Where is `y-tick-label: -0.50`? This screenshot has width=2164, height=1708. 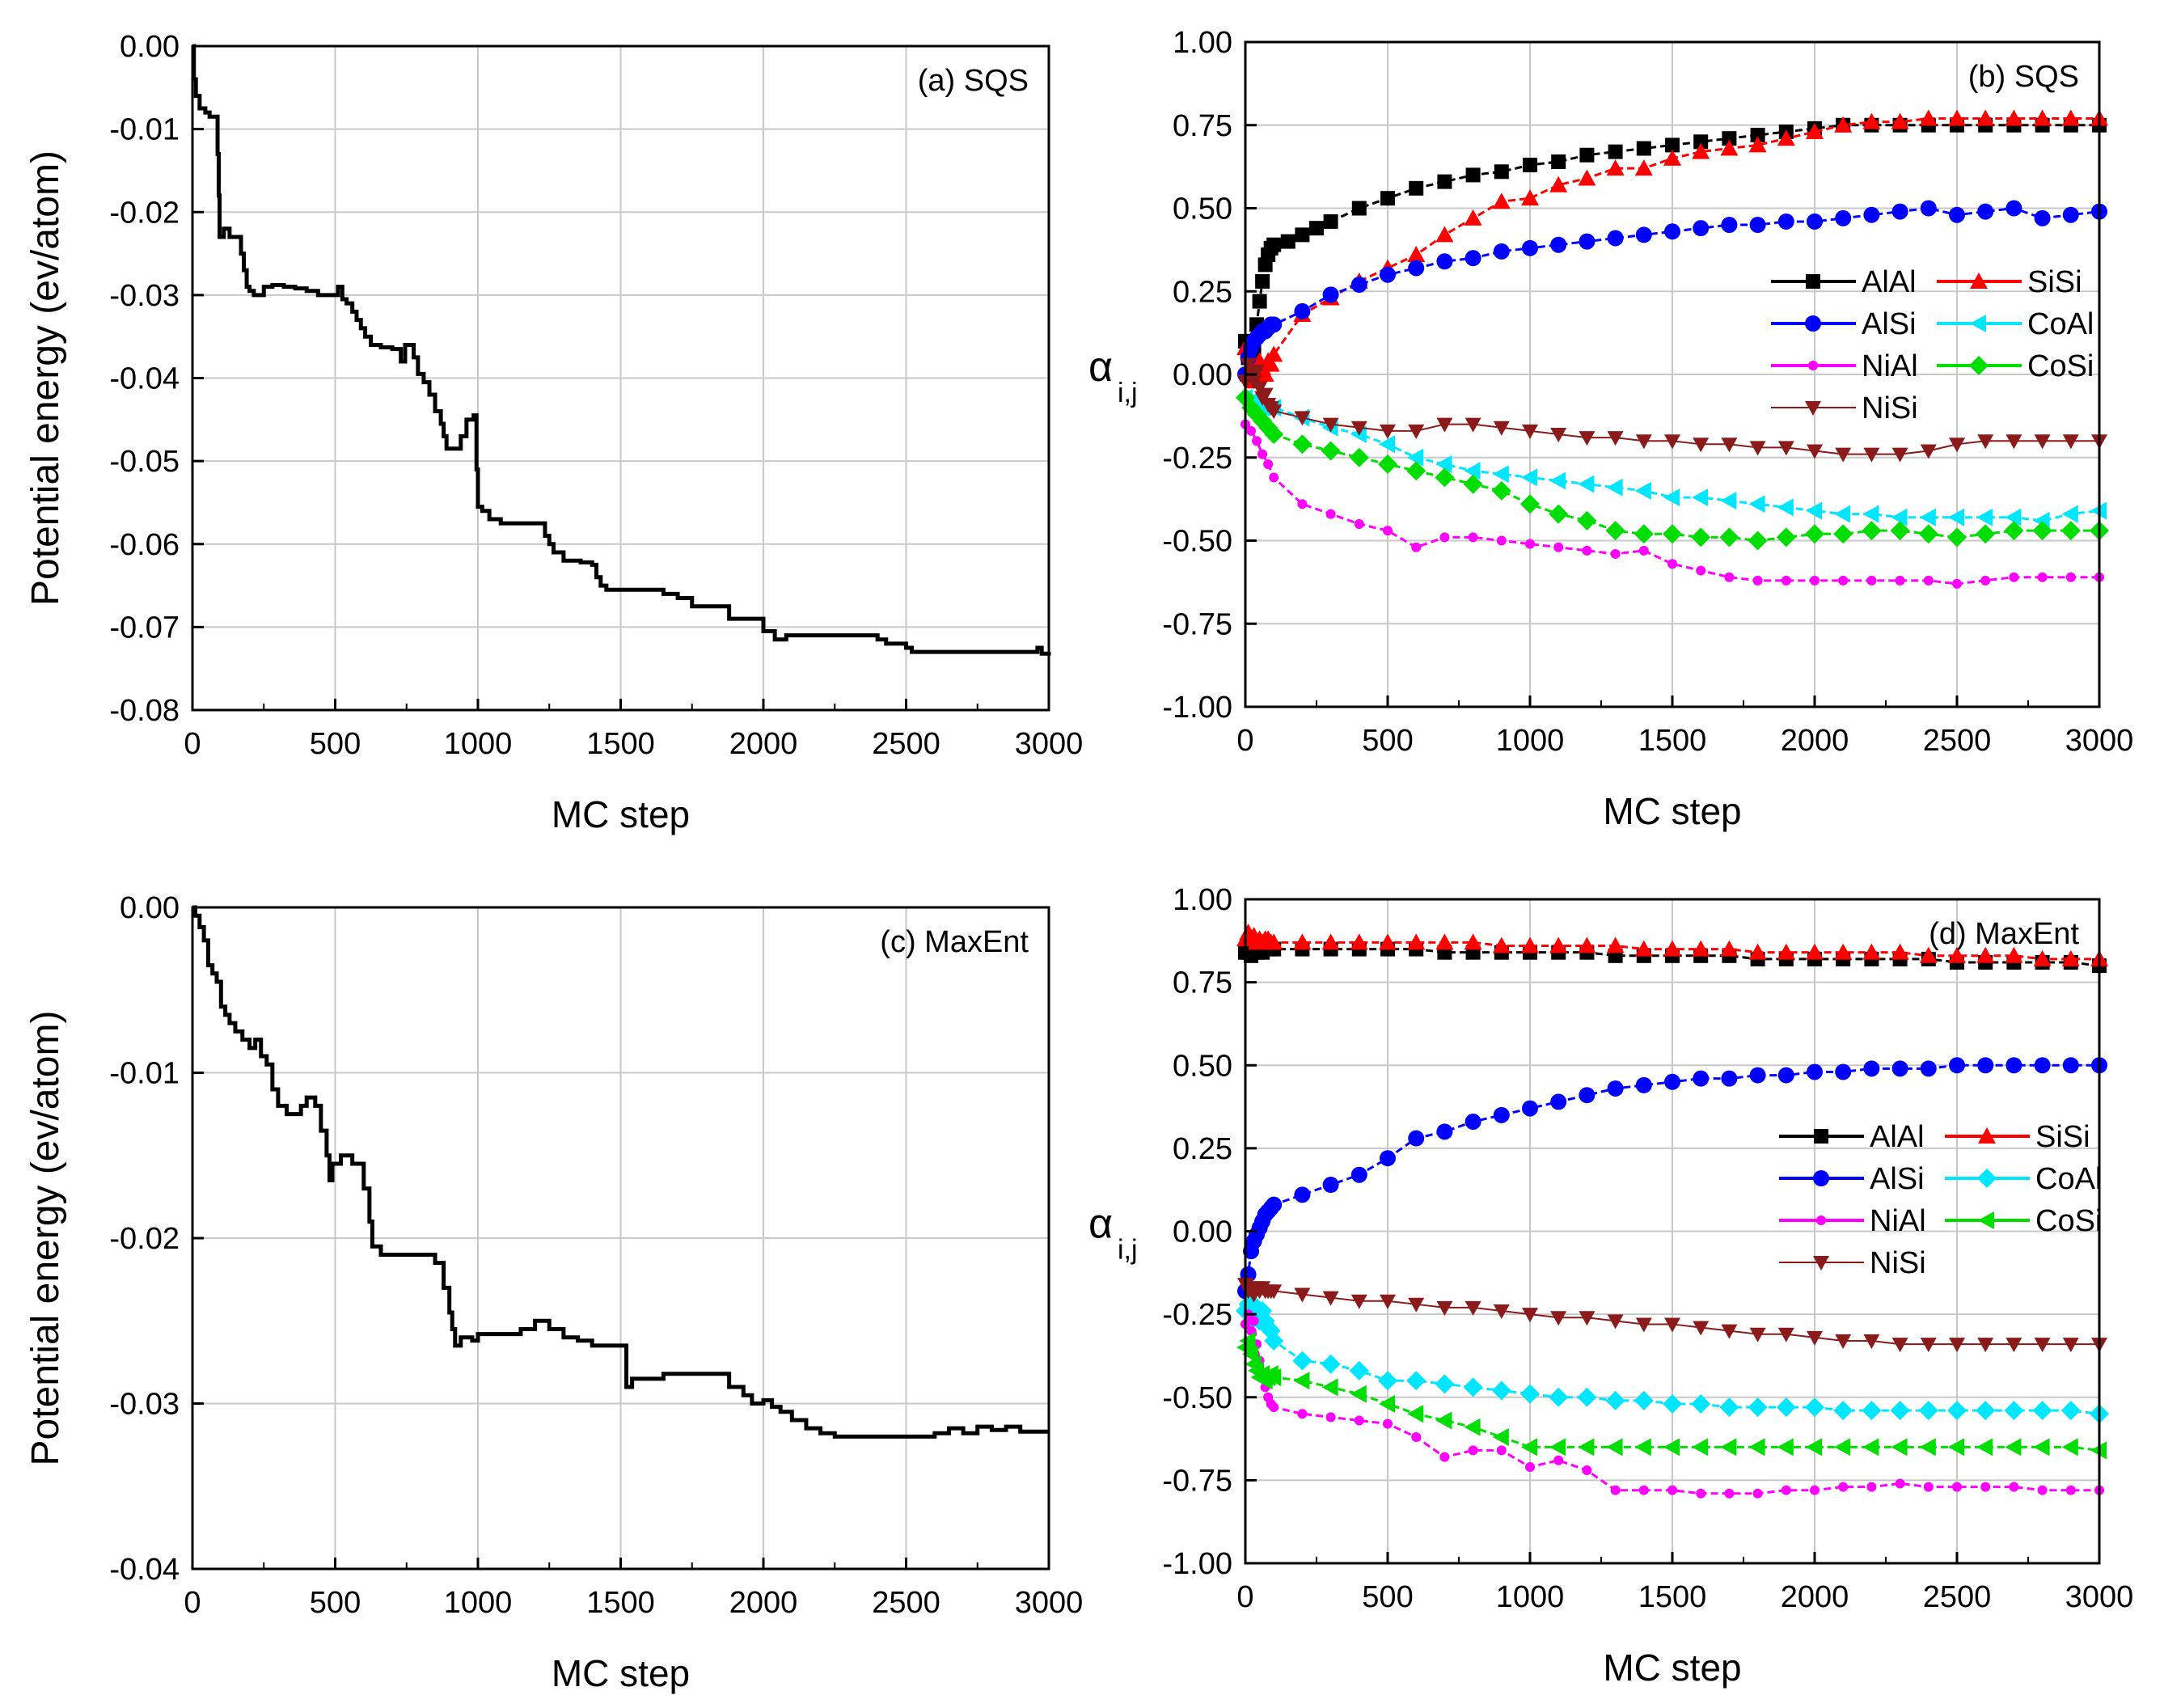 y-tick-label: -0.50 is located at coordinates (1197, 1398).